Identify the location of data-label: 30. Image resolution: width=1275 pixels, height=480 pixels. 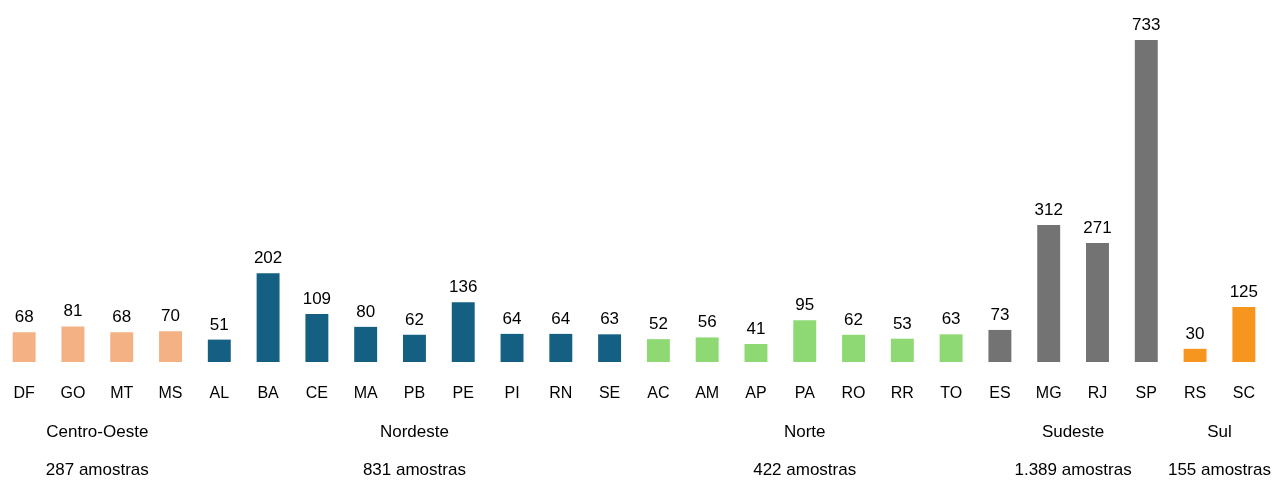
(1195, 333).